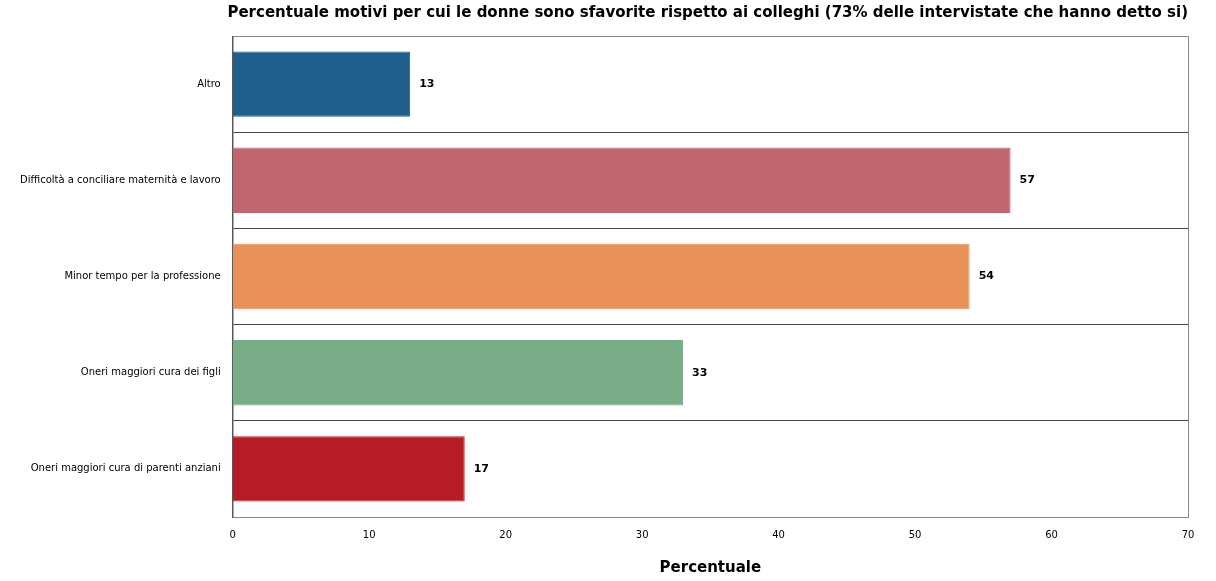  What do you see at coordinates (986, 276) in the screenshot?
I see `data-label: 54` at bounding box center [986, 276].